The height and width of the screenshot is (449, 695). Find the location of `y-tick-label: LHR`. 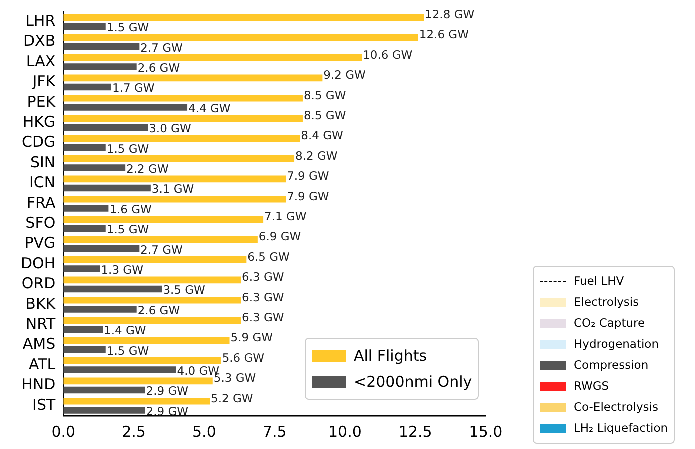

y-tick-label: LHR is located at coordinates (41, 21).